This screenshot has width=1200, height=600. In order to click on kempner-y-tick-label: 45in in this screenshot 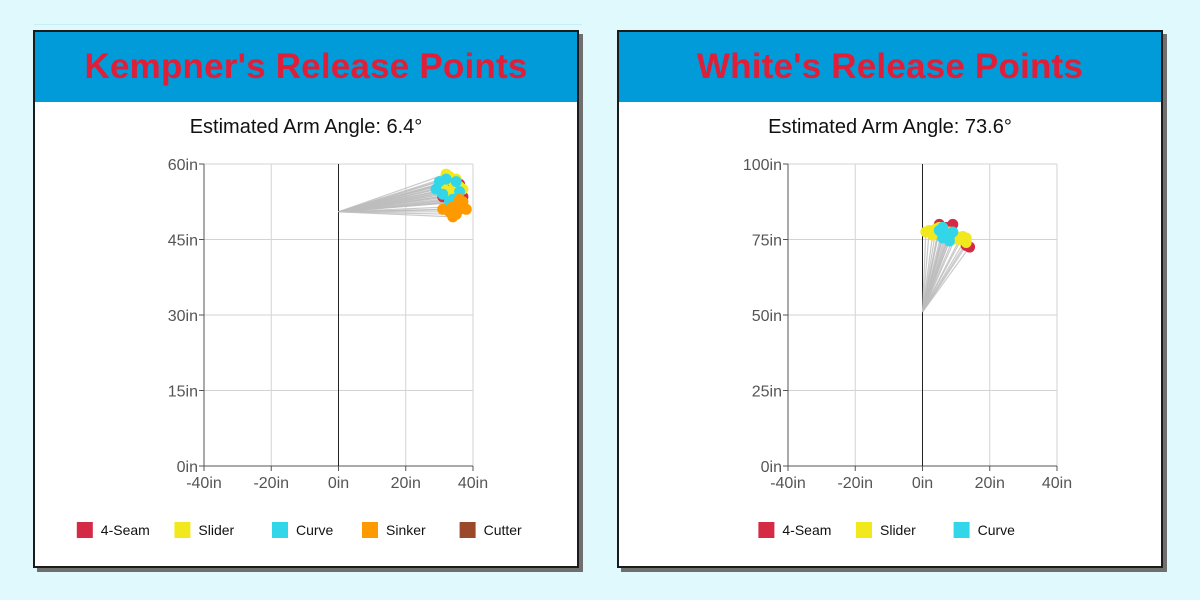, I will do `click(183, 241)`.